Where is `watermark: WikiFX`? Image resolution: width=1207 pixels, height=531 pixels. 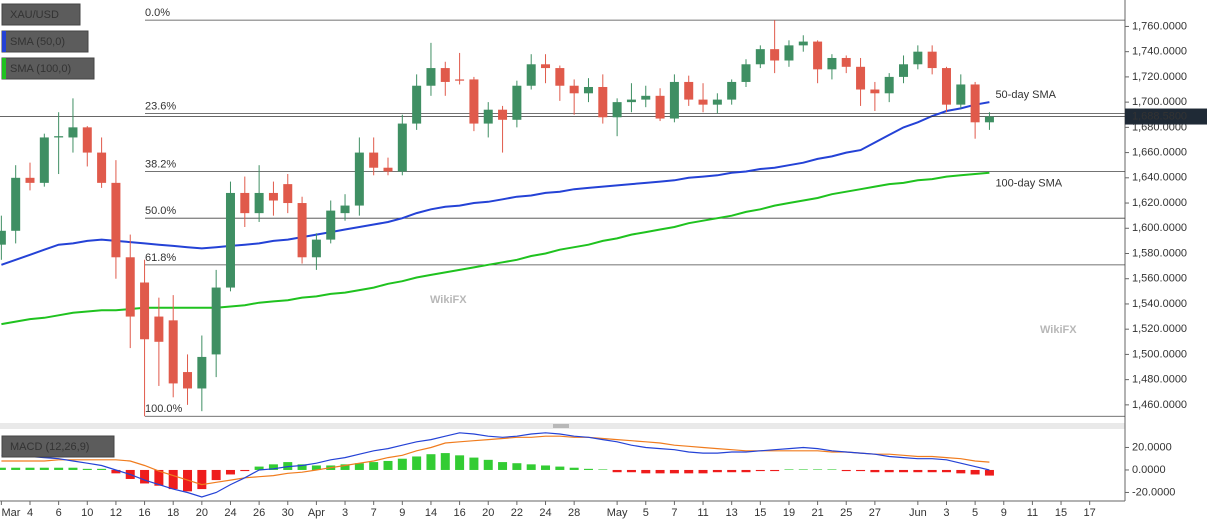
watermark: WikiFX is located at coordinates (1058, 330).